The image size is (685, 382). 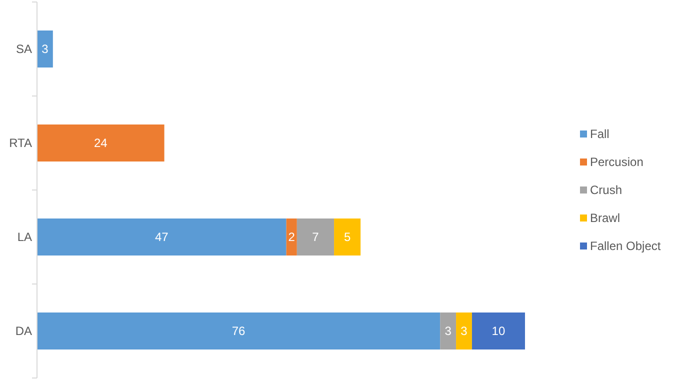 I want to click on data-label: 10, so click(x=499, y=331).